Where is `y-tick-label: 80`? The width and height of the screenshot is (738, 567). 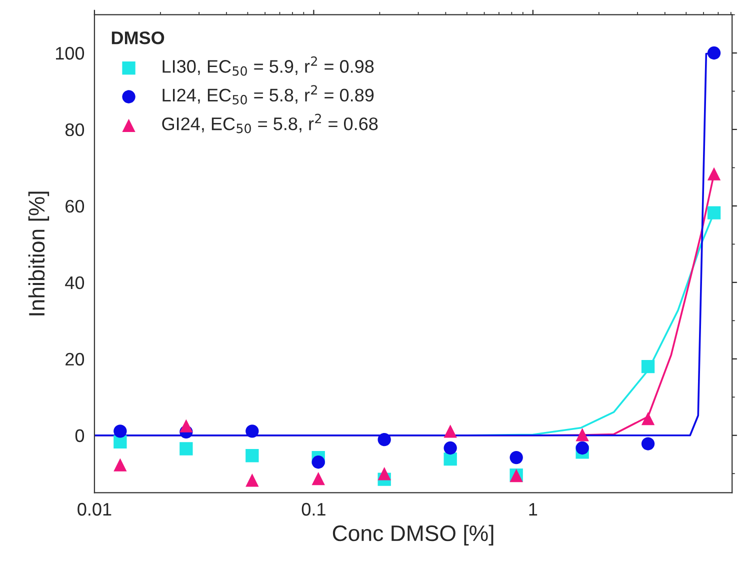 y-tick-label: 80 is located at coordinates (74, 129).